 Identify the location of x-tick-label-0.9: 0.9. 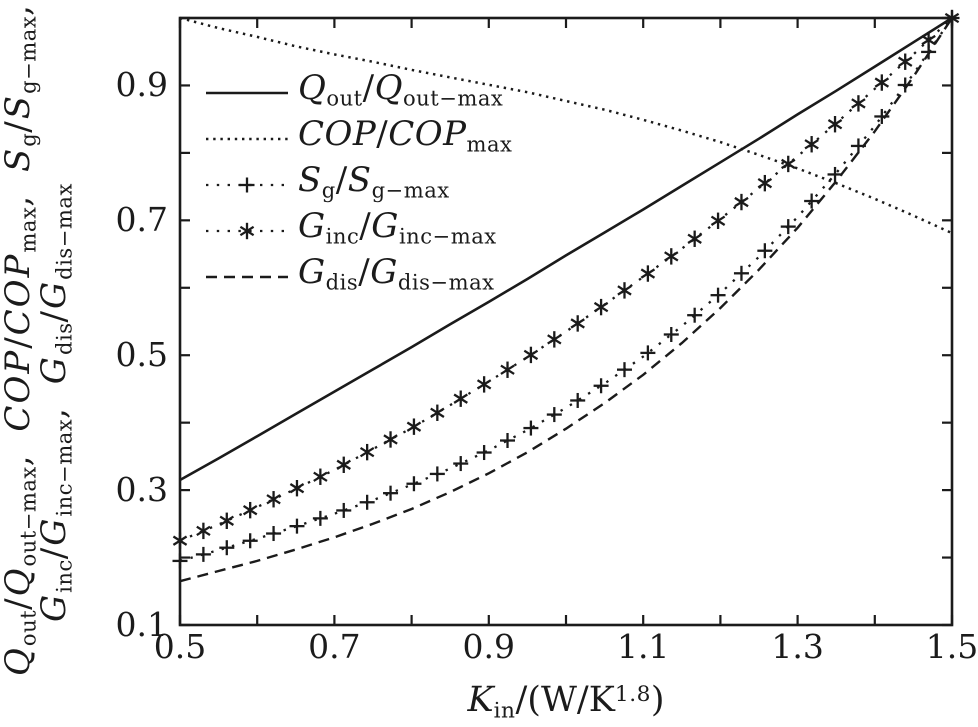
(489, 646).